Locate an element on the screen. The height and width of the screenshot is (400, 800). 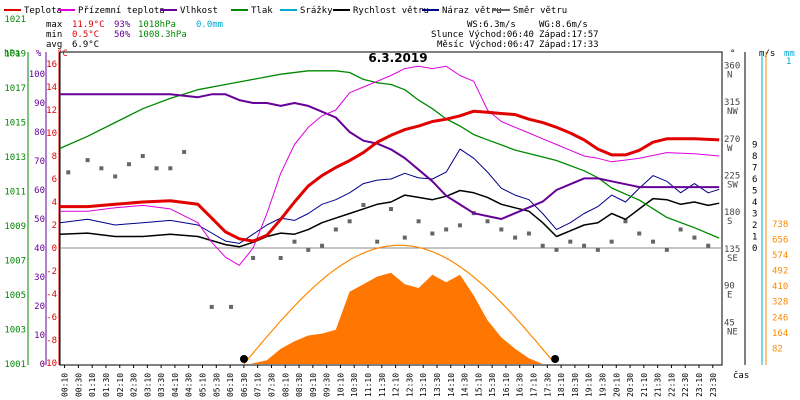
sunset: Západ:17:57 is located at coordinates (569, 35).